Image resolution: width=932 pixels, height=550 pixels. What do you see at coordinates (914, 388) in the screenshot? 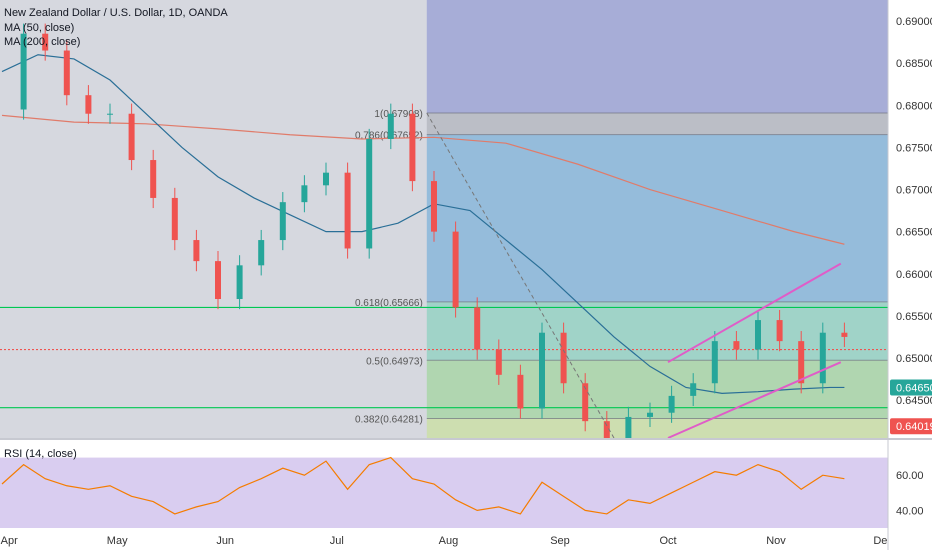
I see `price-badge-text-0: 0.64650` at bounding box center [914, 388].